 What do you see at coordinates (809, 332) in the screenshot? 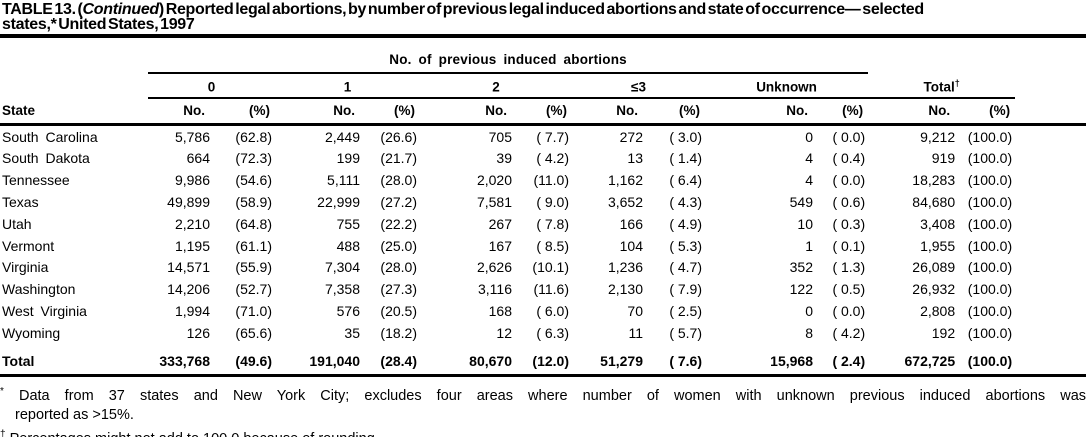
I see `num-cell: 8` at bounding box center [809, 332].